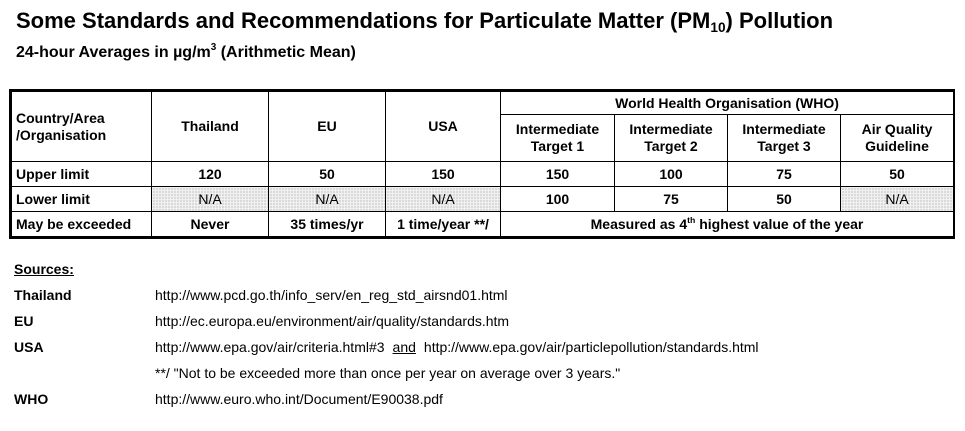 The image size is (965, 431). I want to click on country-header: Country/Area /Organisation, so click(81, 126).